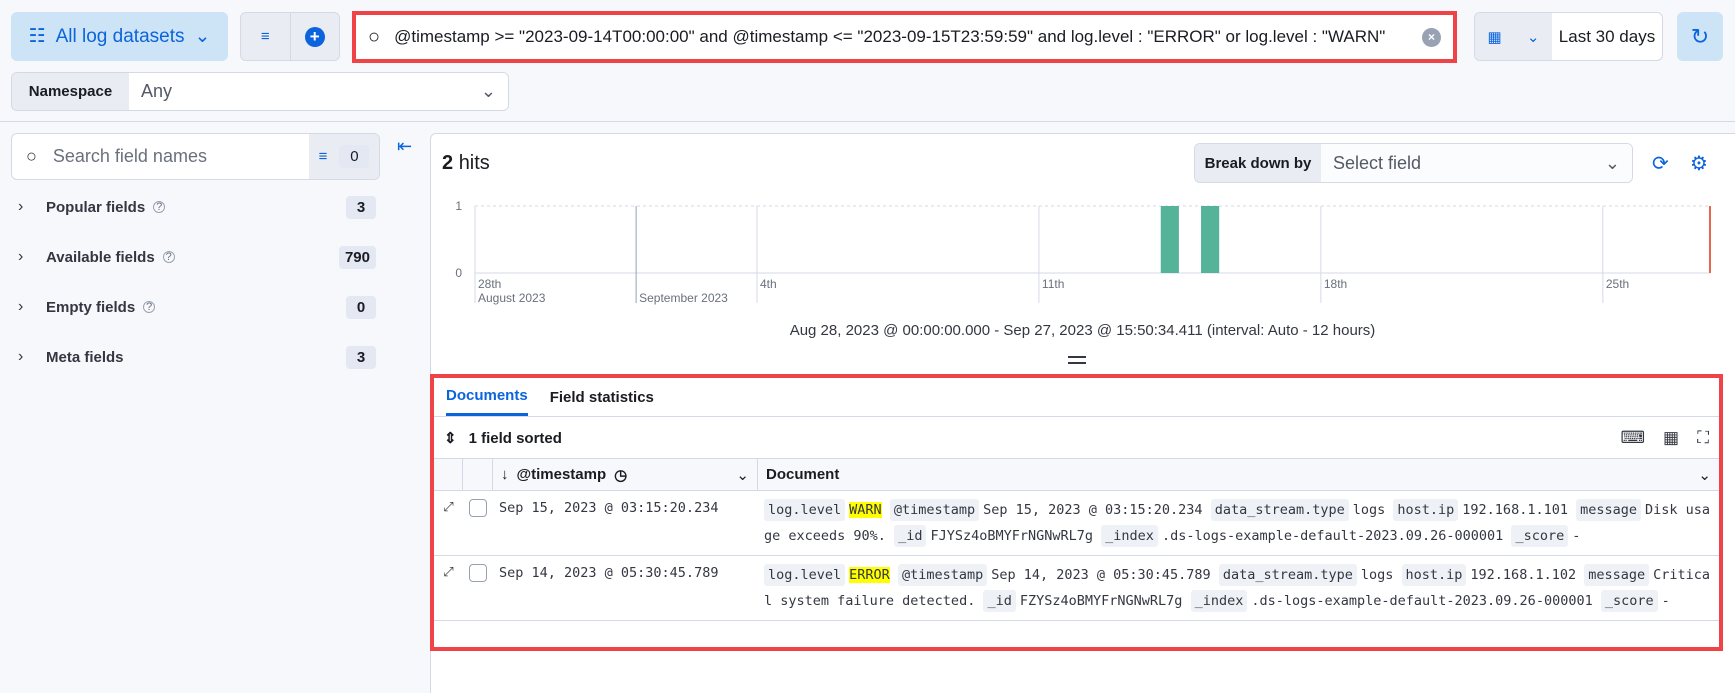 The width and height of the screenshot is (1735, 693). What do you see at coordinates (1617, 284) in the screenshot?
I see `x-tick-label: 25th` at bounding box center [1617, 284].